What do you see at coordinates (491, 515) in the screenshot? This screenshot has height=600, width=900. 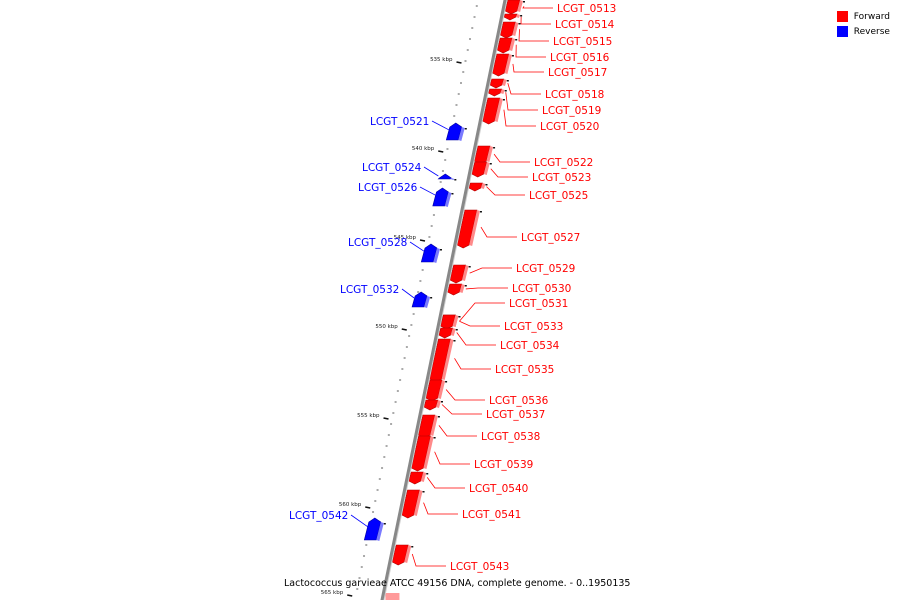 I see `gene-label-LCGT_0541: LCGT_0541` at bounding box center [491, 515].